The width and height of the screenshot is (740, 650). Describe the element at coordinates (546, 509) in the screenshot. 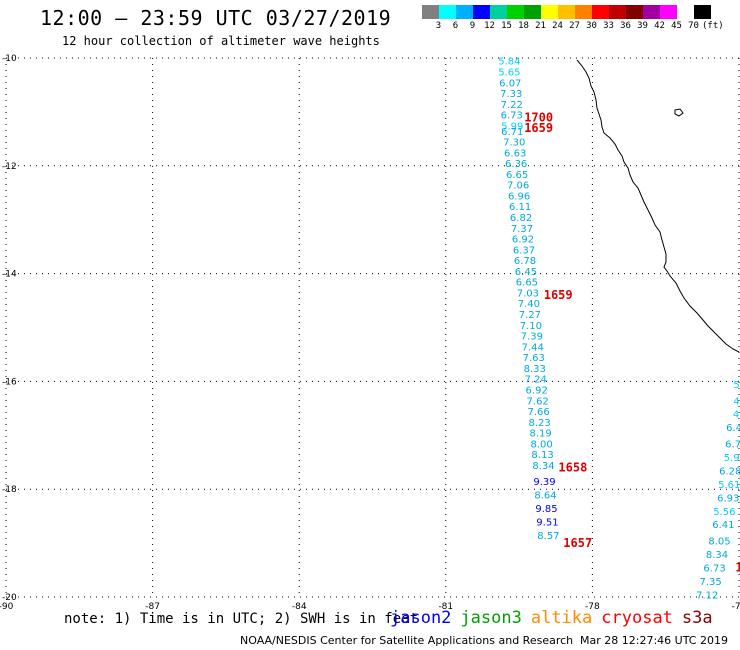

I see `wave-height-label: 9.85` at that location.